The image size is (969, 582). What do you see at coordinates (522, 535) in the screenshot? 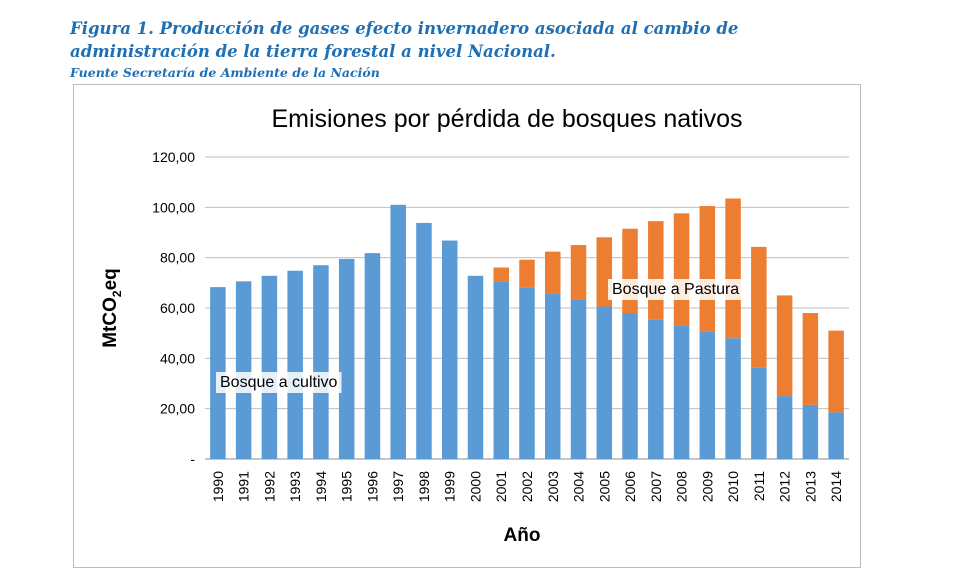
I see `x-axis-label: Año` at bounding box center [522, 535].